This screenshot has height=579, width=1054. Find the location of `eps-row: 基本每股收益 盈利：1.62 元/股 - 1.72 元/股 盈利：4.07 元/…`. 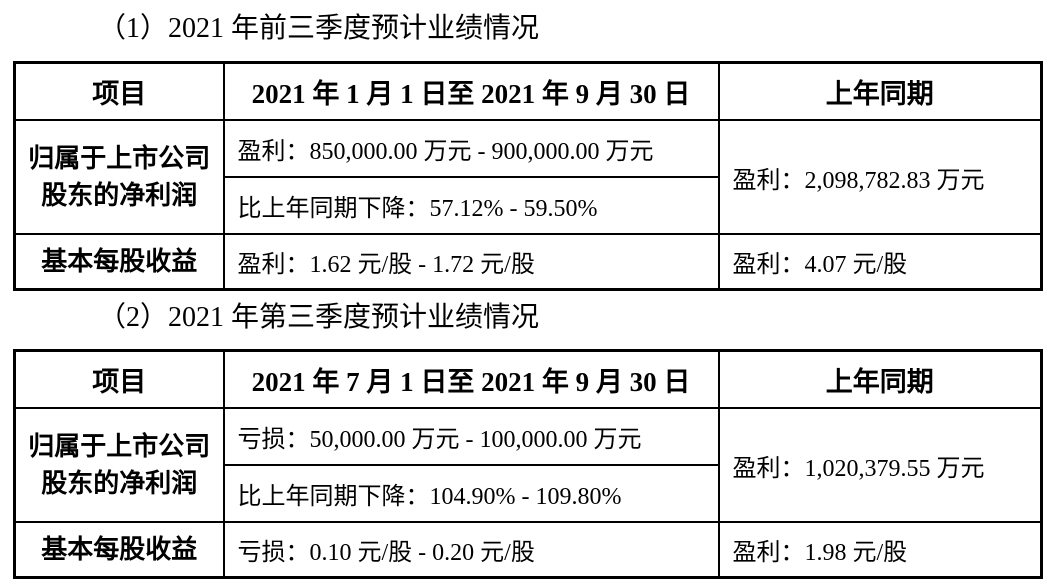

eps-row: 基本每股收益 盈利：1.62 元/股 - 1.72 元/股 盈利：4.07 元/… is located at coordinates (528, 262).